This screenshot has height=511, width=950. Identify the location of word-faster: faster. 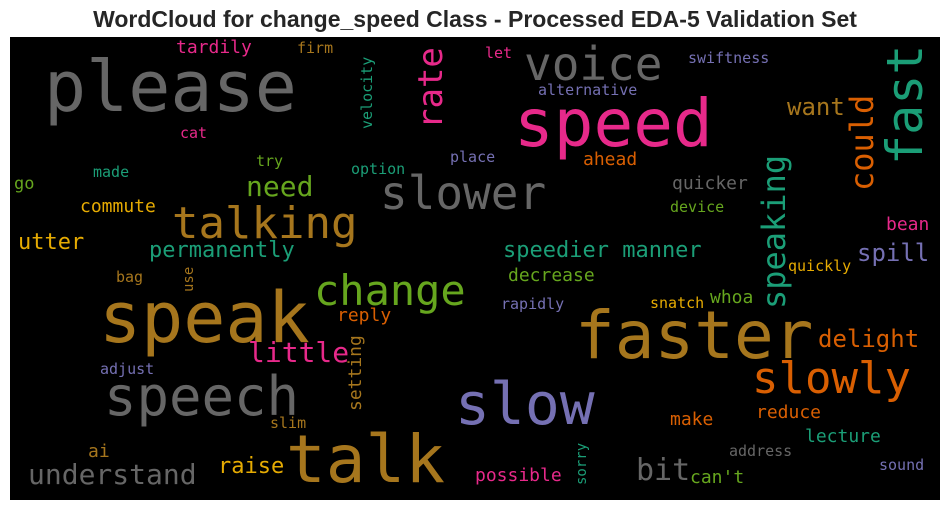
(694, 335).